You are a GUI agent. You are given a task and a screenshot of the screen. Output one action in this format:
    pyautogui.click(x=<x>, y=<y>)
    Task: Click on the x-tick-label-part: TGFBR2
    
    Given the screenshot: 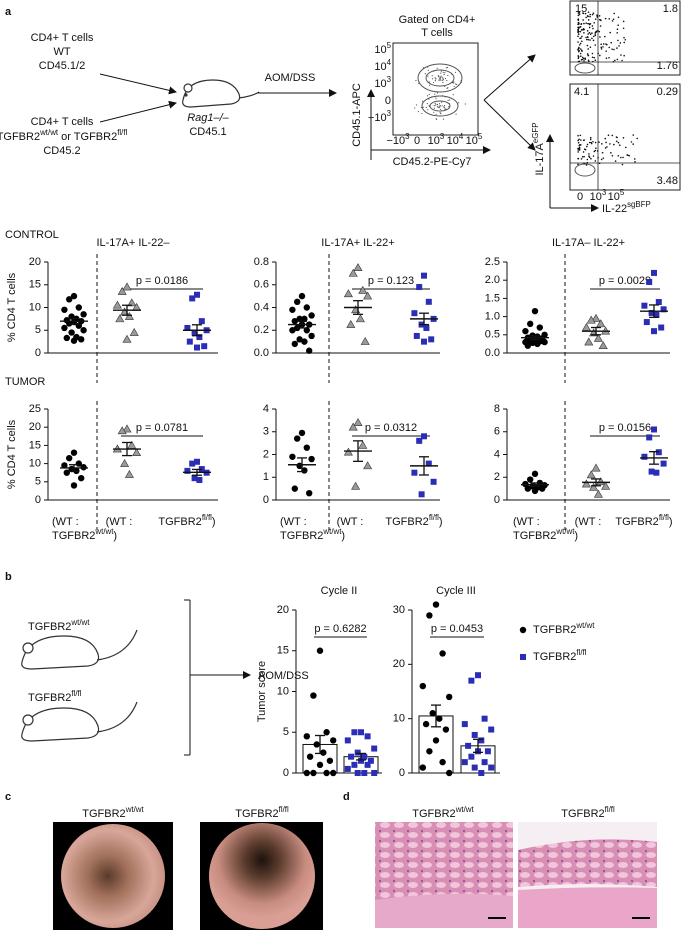 What is the action you would take?
    pyautogui.click(x=406, y=522)
    